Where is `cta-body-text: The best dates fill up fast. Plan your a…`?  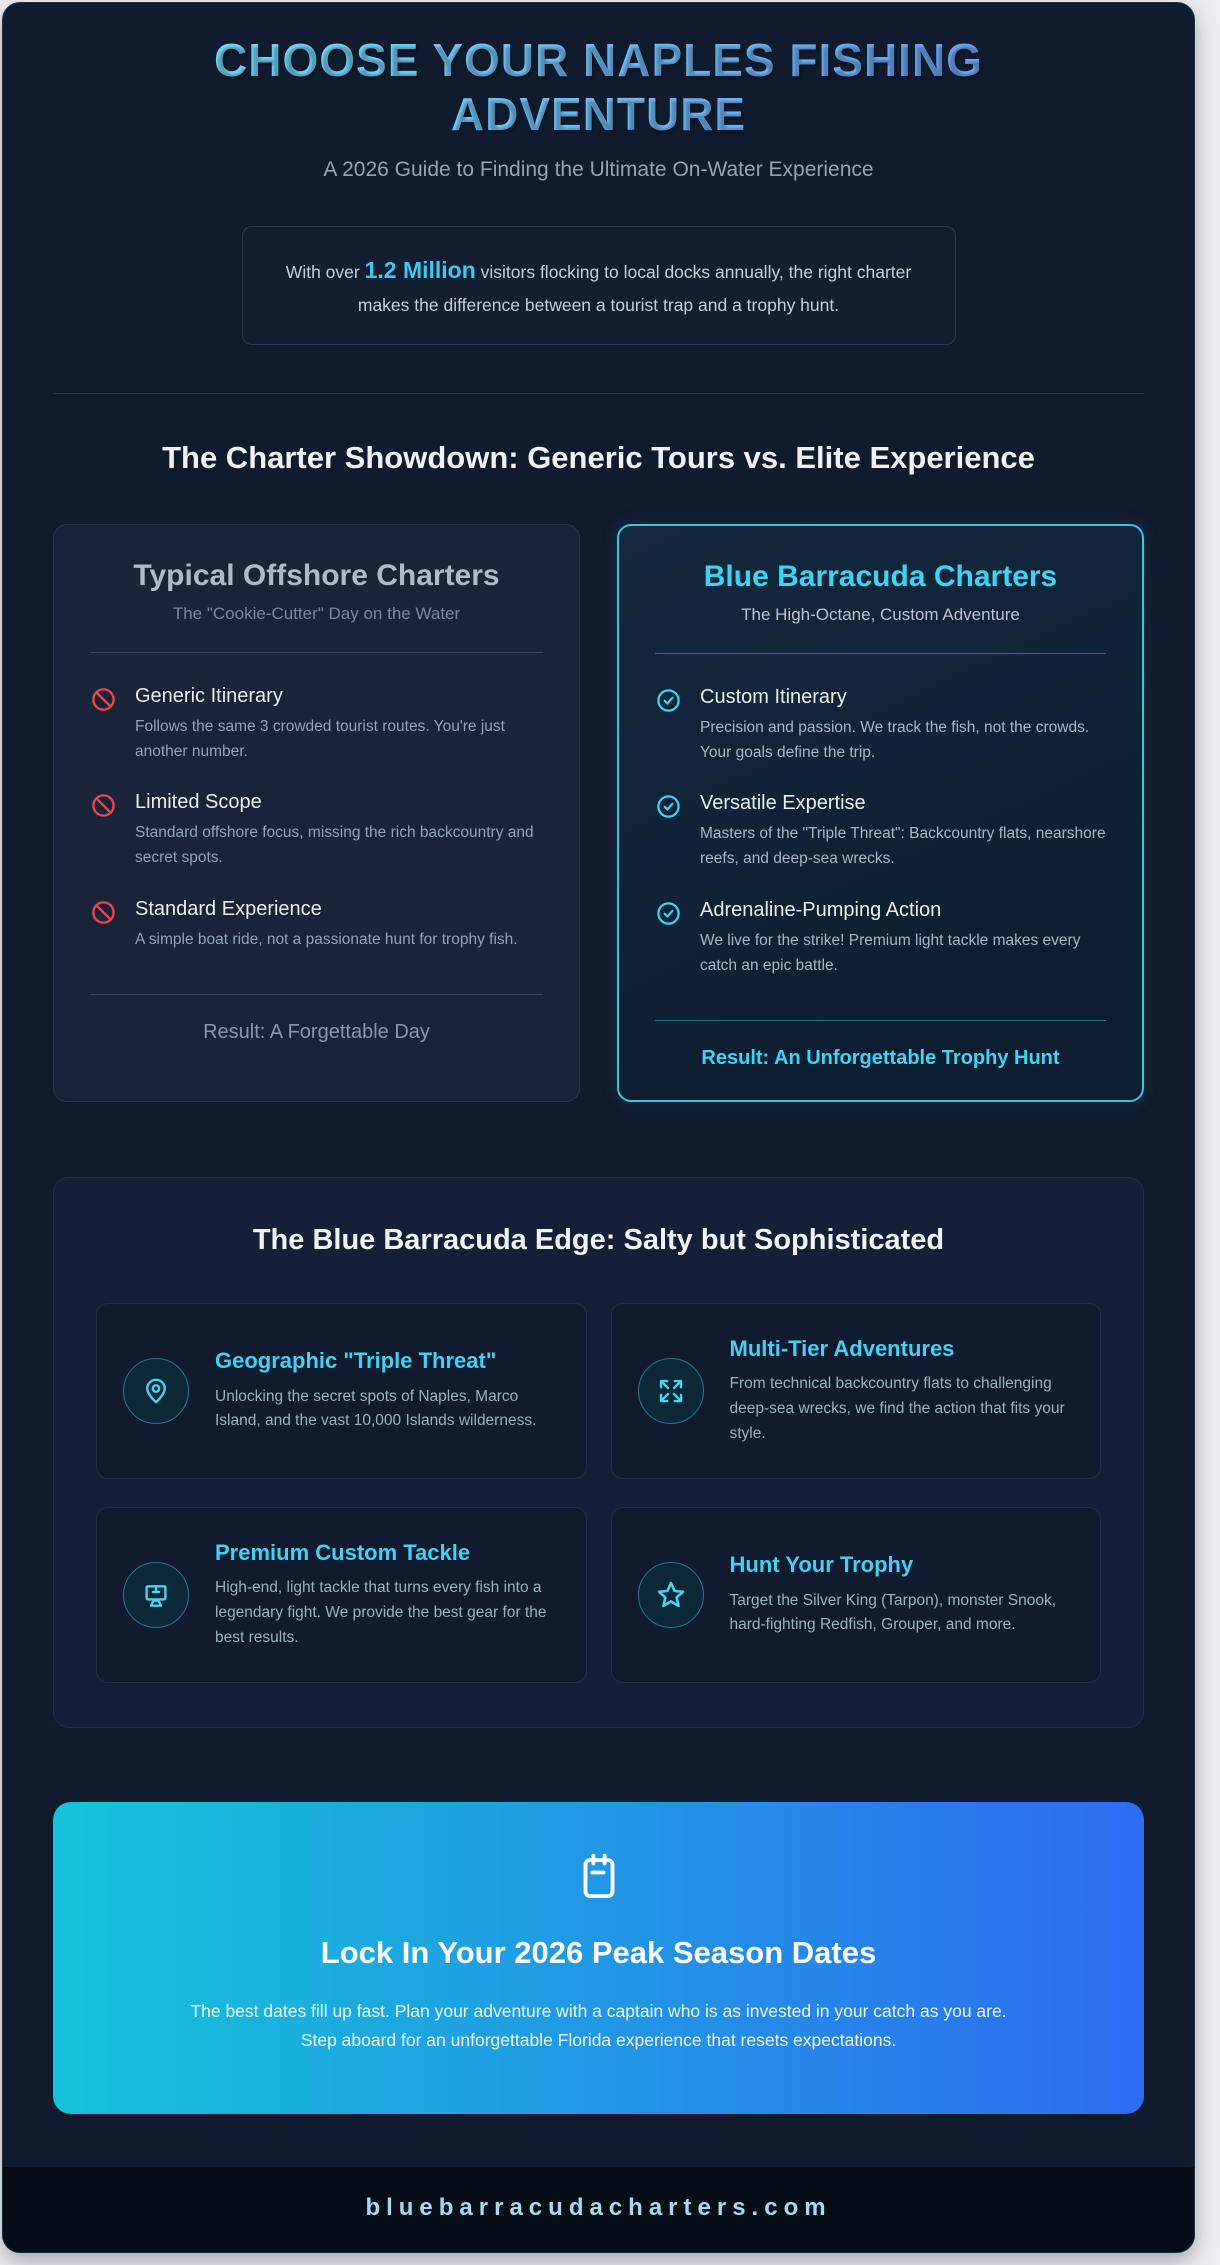 cta-body-text: The best dates fill up fast. Plan your a… is located at coordinates (598, 2025).